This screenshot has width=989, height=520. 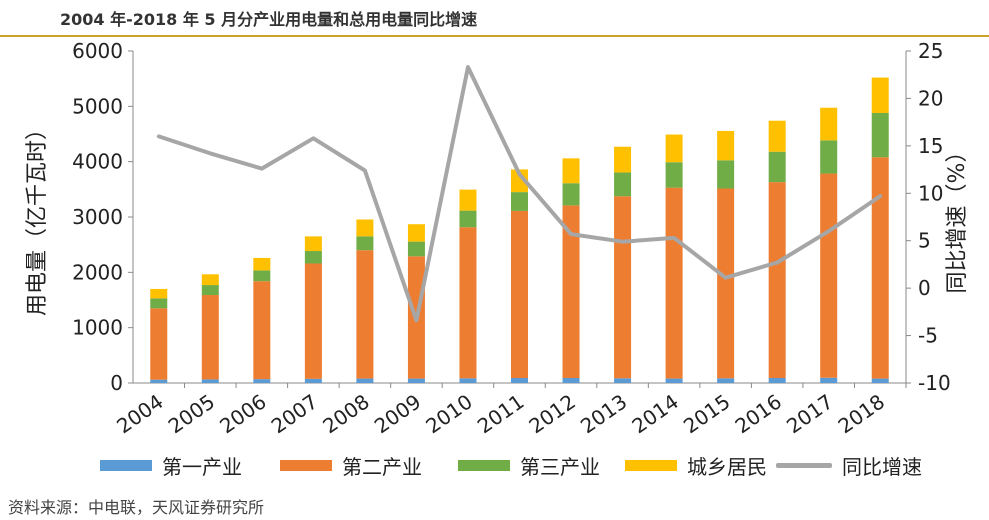 What do you see at coordinates (97, 162) in the screenshot?
I see `y-tick-label: 4000` at bounding box center [97, 162].